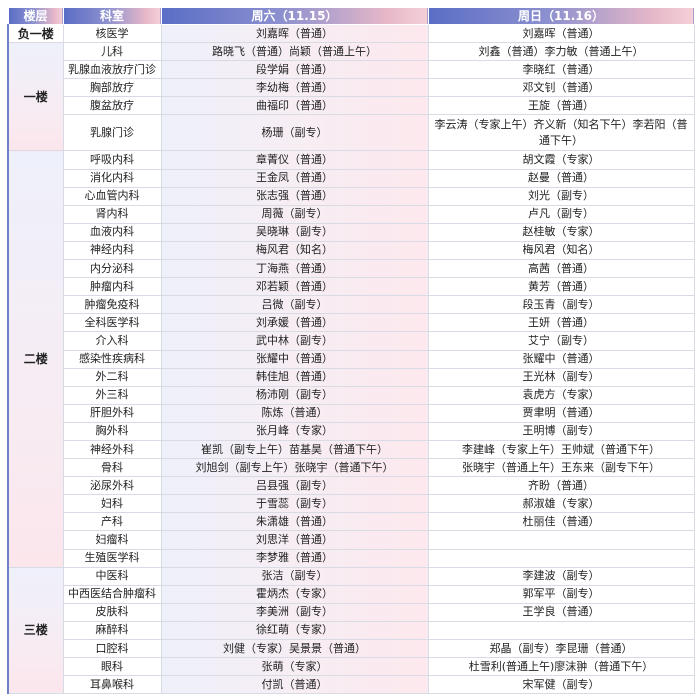 The height and width of the screenshot is (698, 700). What do you see at coordinates (112, 232) in the screenshot?
I see `dept-cell: 血液内科` at bounding box center [112, 232].